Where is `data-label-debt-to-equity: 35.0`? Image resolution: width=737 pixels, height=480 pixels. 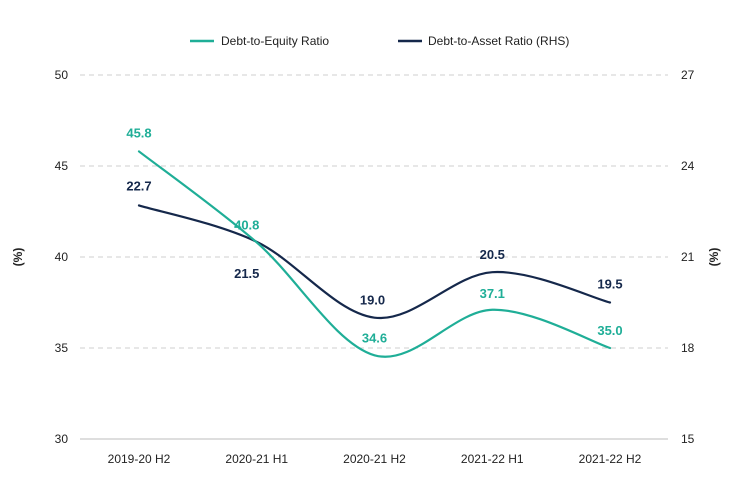
data-label-debt-to-equity: 35.0 is located at coordinates (609, 330).